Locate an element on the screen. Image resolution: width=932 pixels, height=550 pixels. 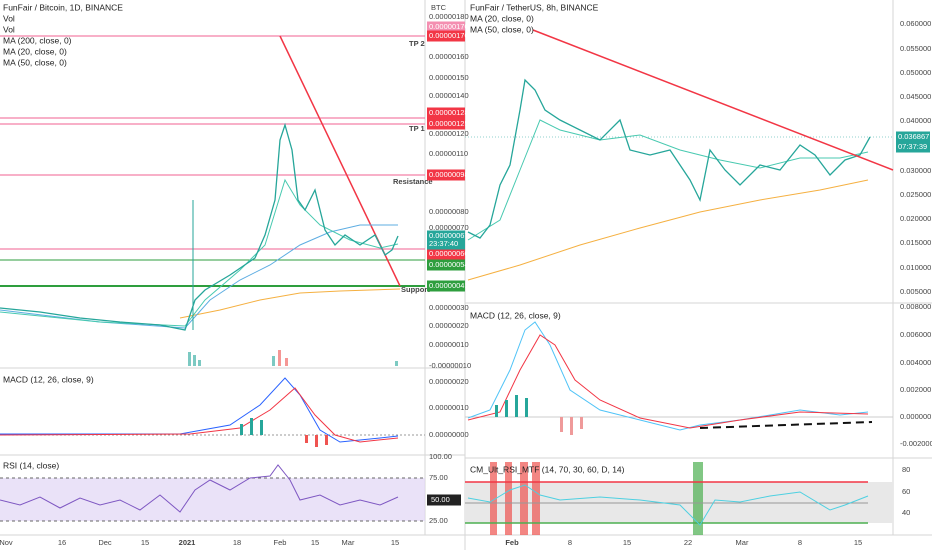
left-legend: MA (50, close, 0) is located at coordinates (35, 62).